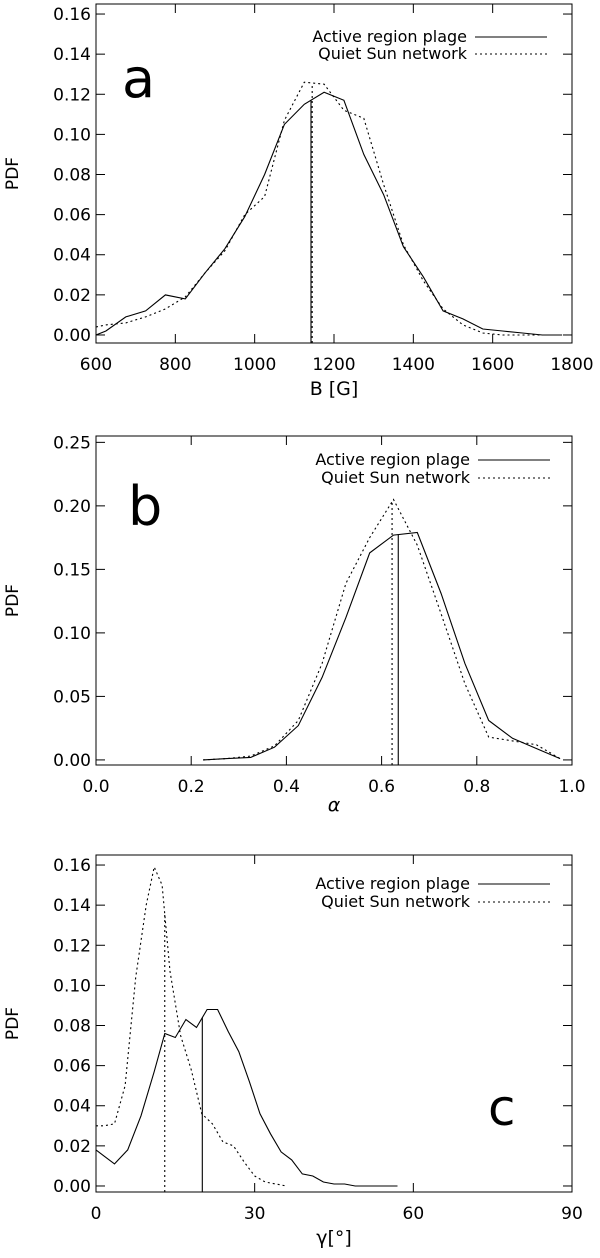 The image size is (600, 1258). What do you see at coordinates (492, 365) in the screenshot?
I see `x-tick-label: 1600` at bounding box center [492, 365].